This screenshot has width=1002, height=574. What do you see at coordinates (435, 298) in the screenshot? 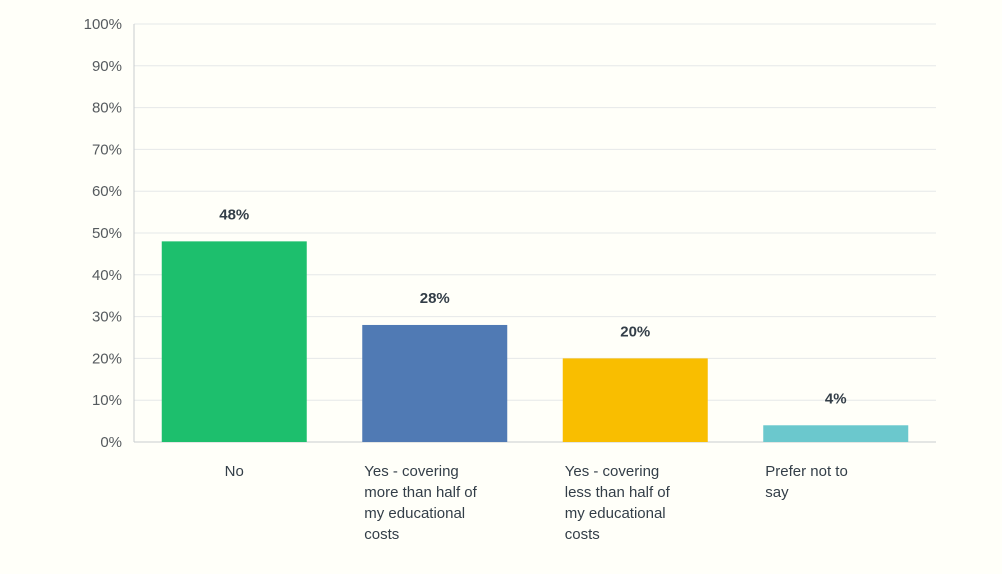
I see `data-label: 28%` at bounding box center [435, 298].